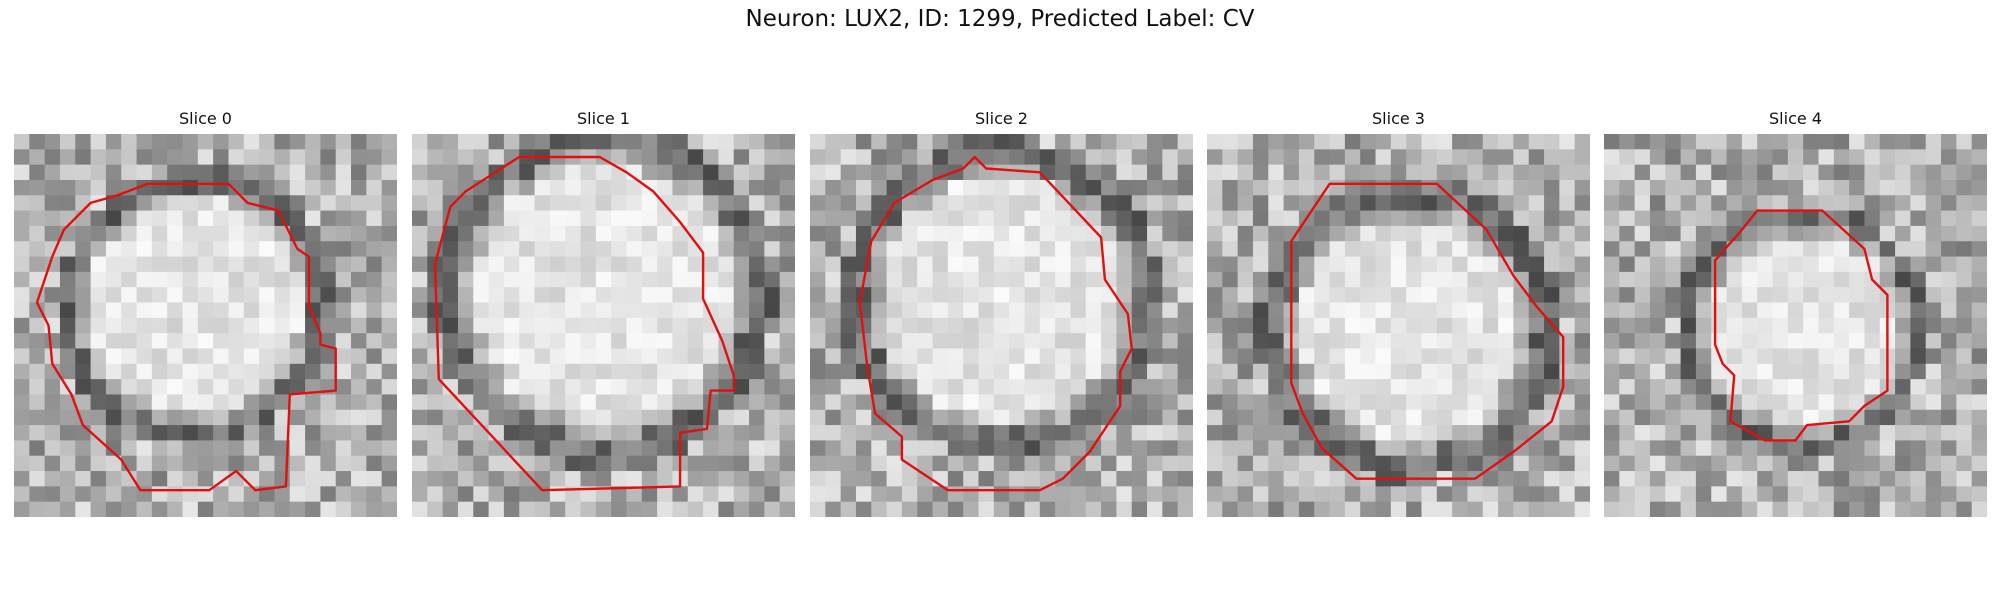 The width and height of the screenshot is (2000, 600). I want to click on slice-title-0: Slice 0, so click(205, 118).